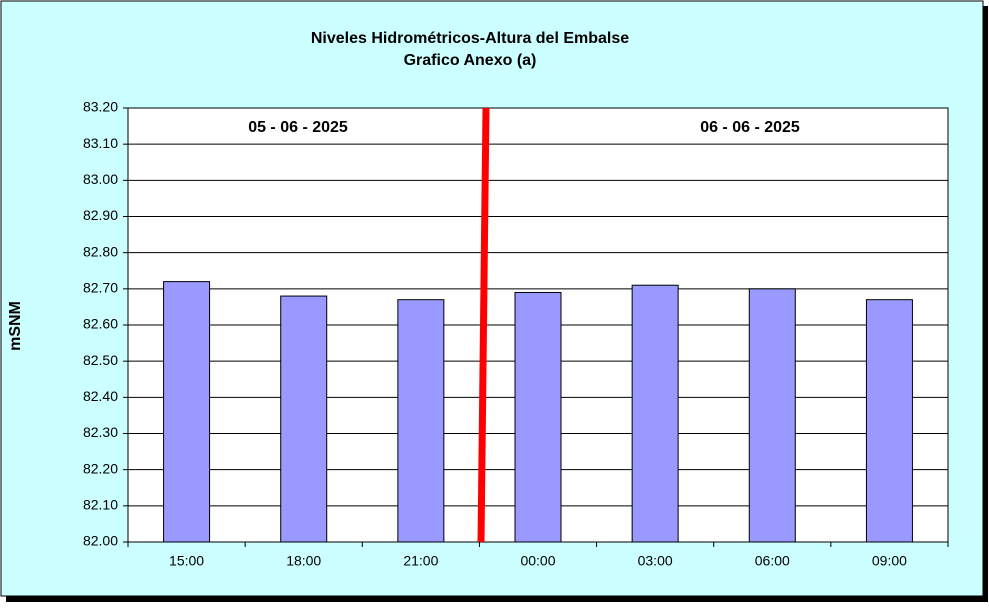 Image resolution: width=989 pixels, height=608 pixels. Describe the element at coordinates (772, 561) in the screenshot. I see `x-tick-label: 06:00` at that location.